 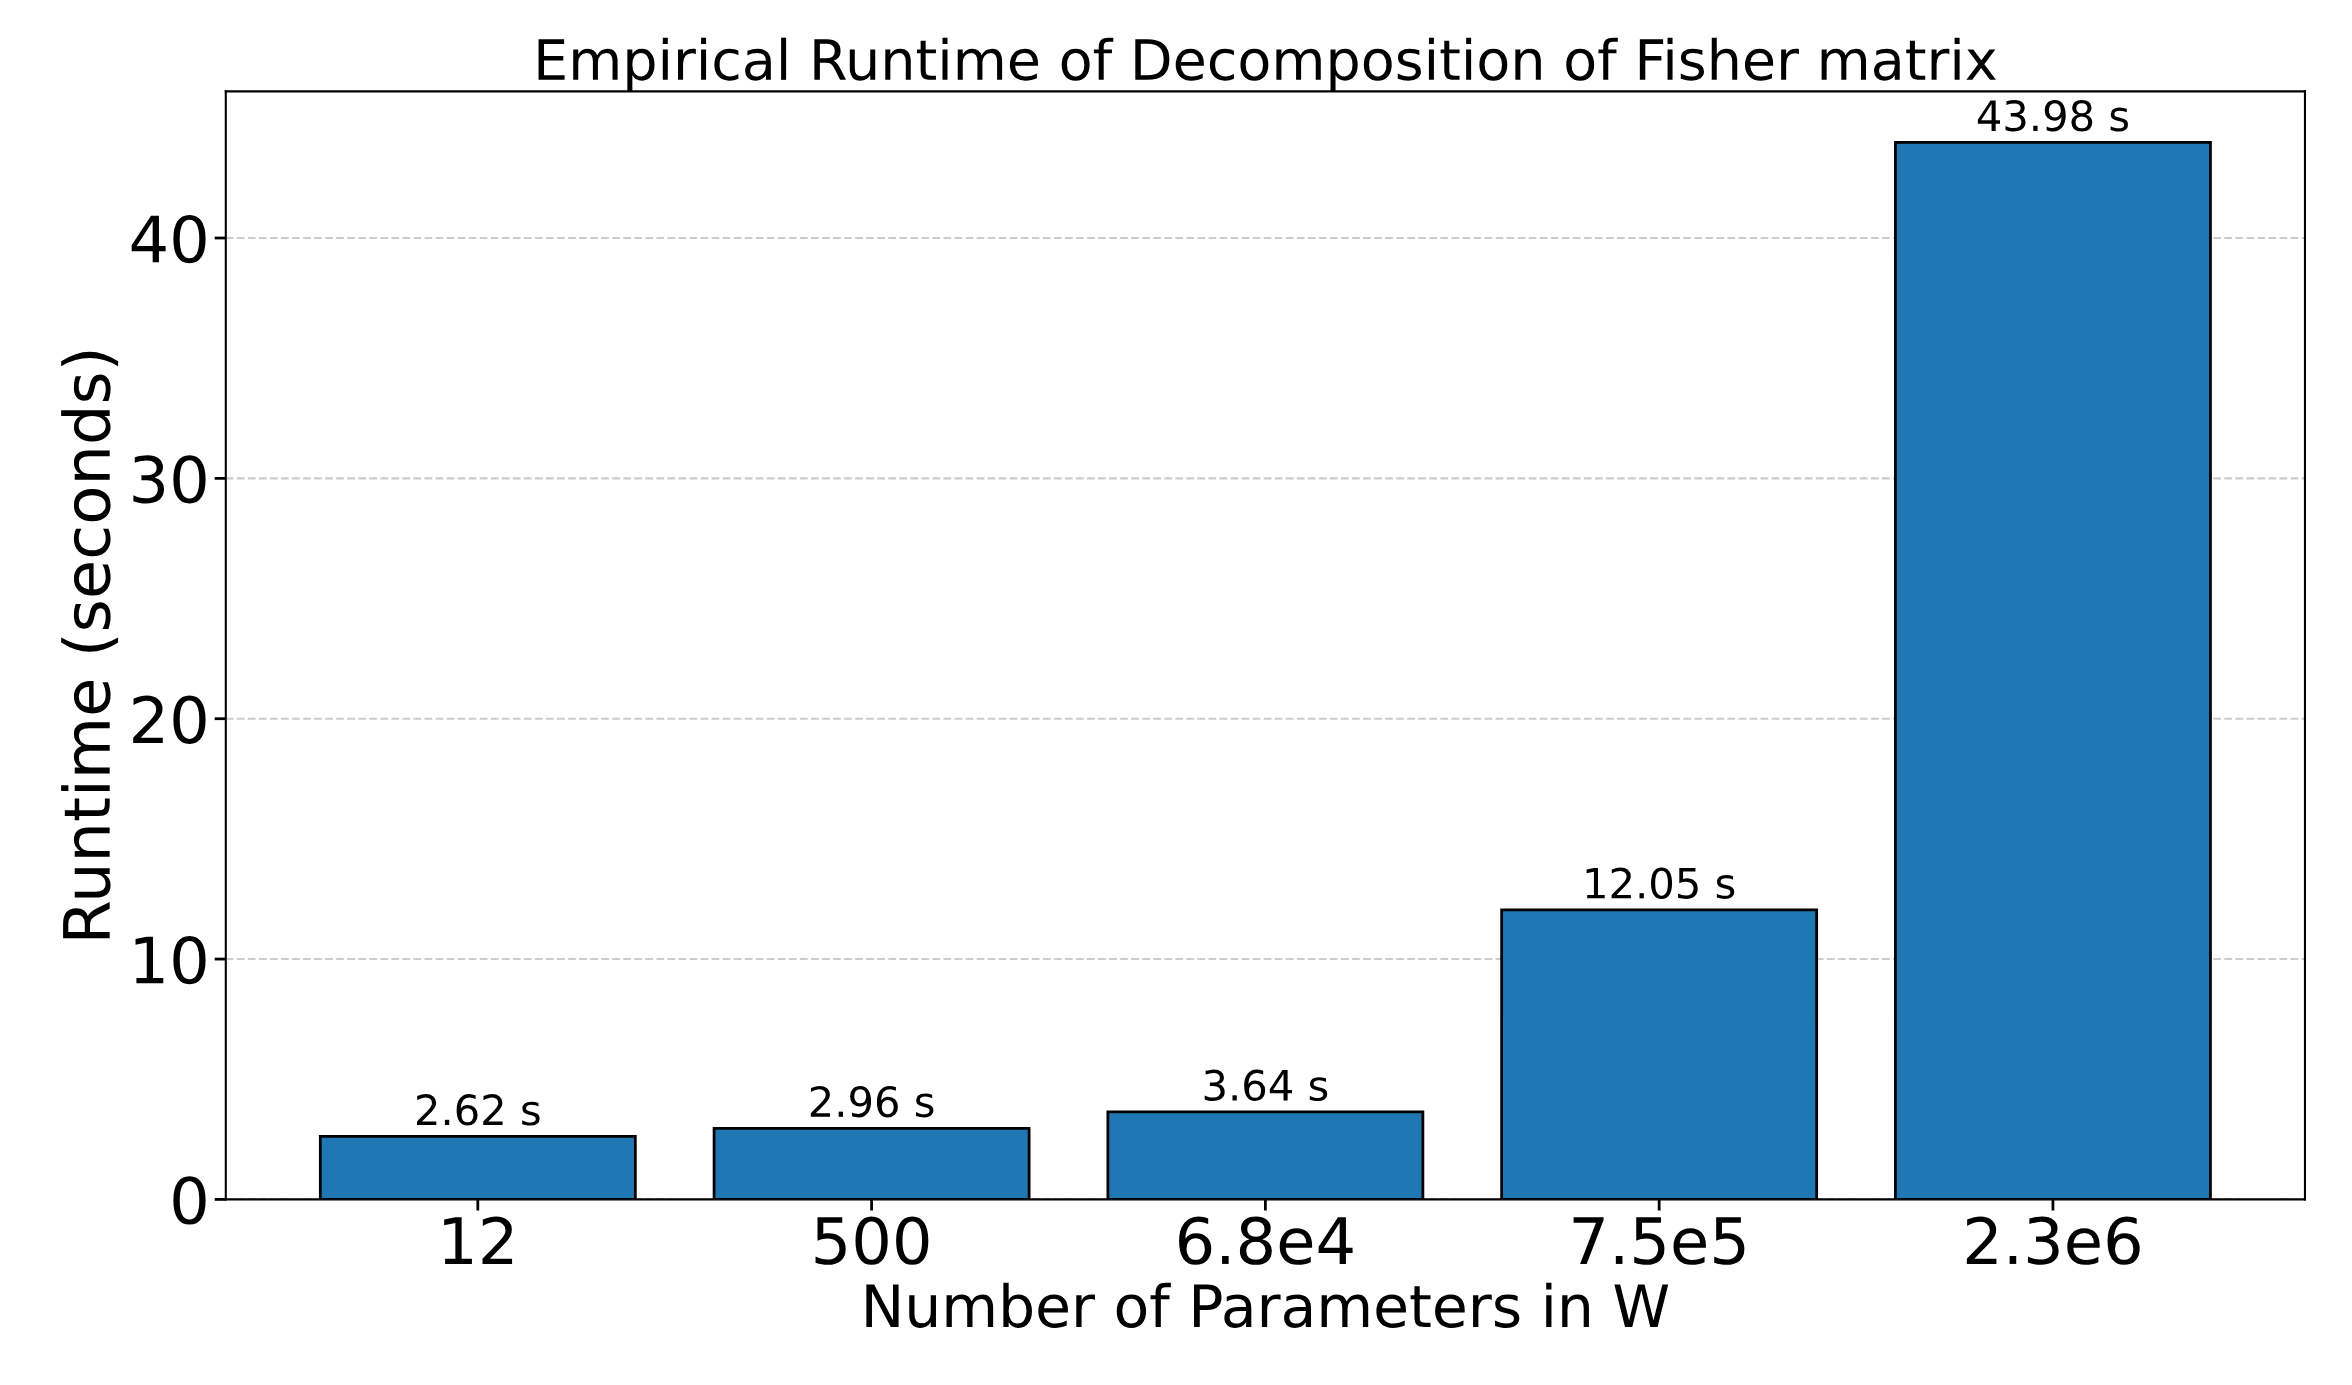 I want to click on y-tick-label: 10, so click(x=170, y=960).